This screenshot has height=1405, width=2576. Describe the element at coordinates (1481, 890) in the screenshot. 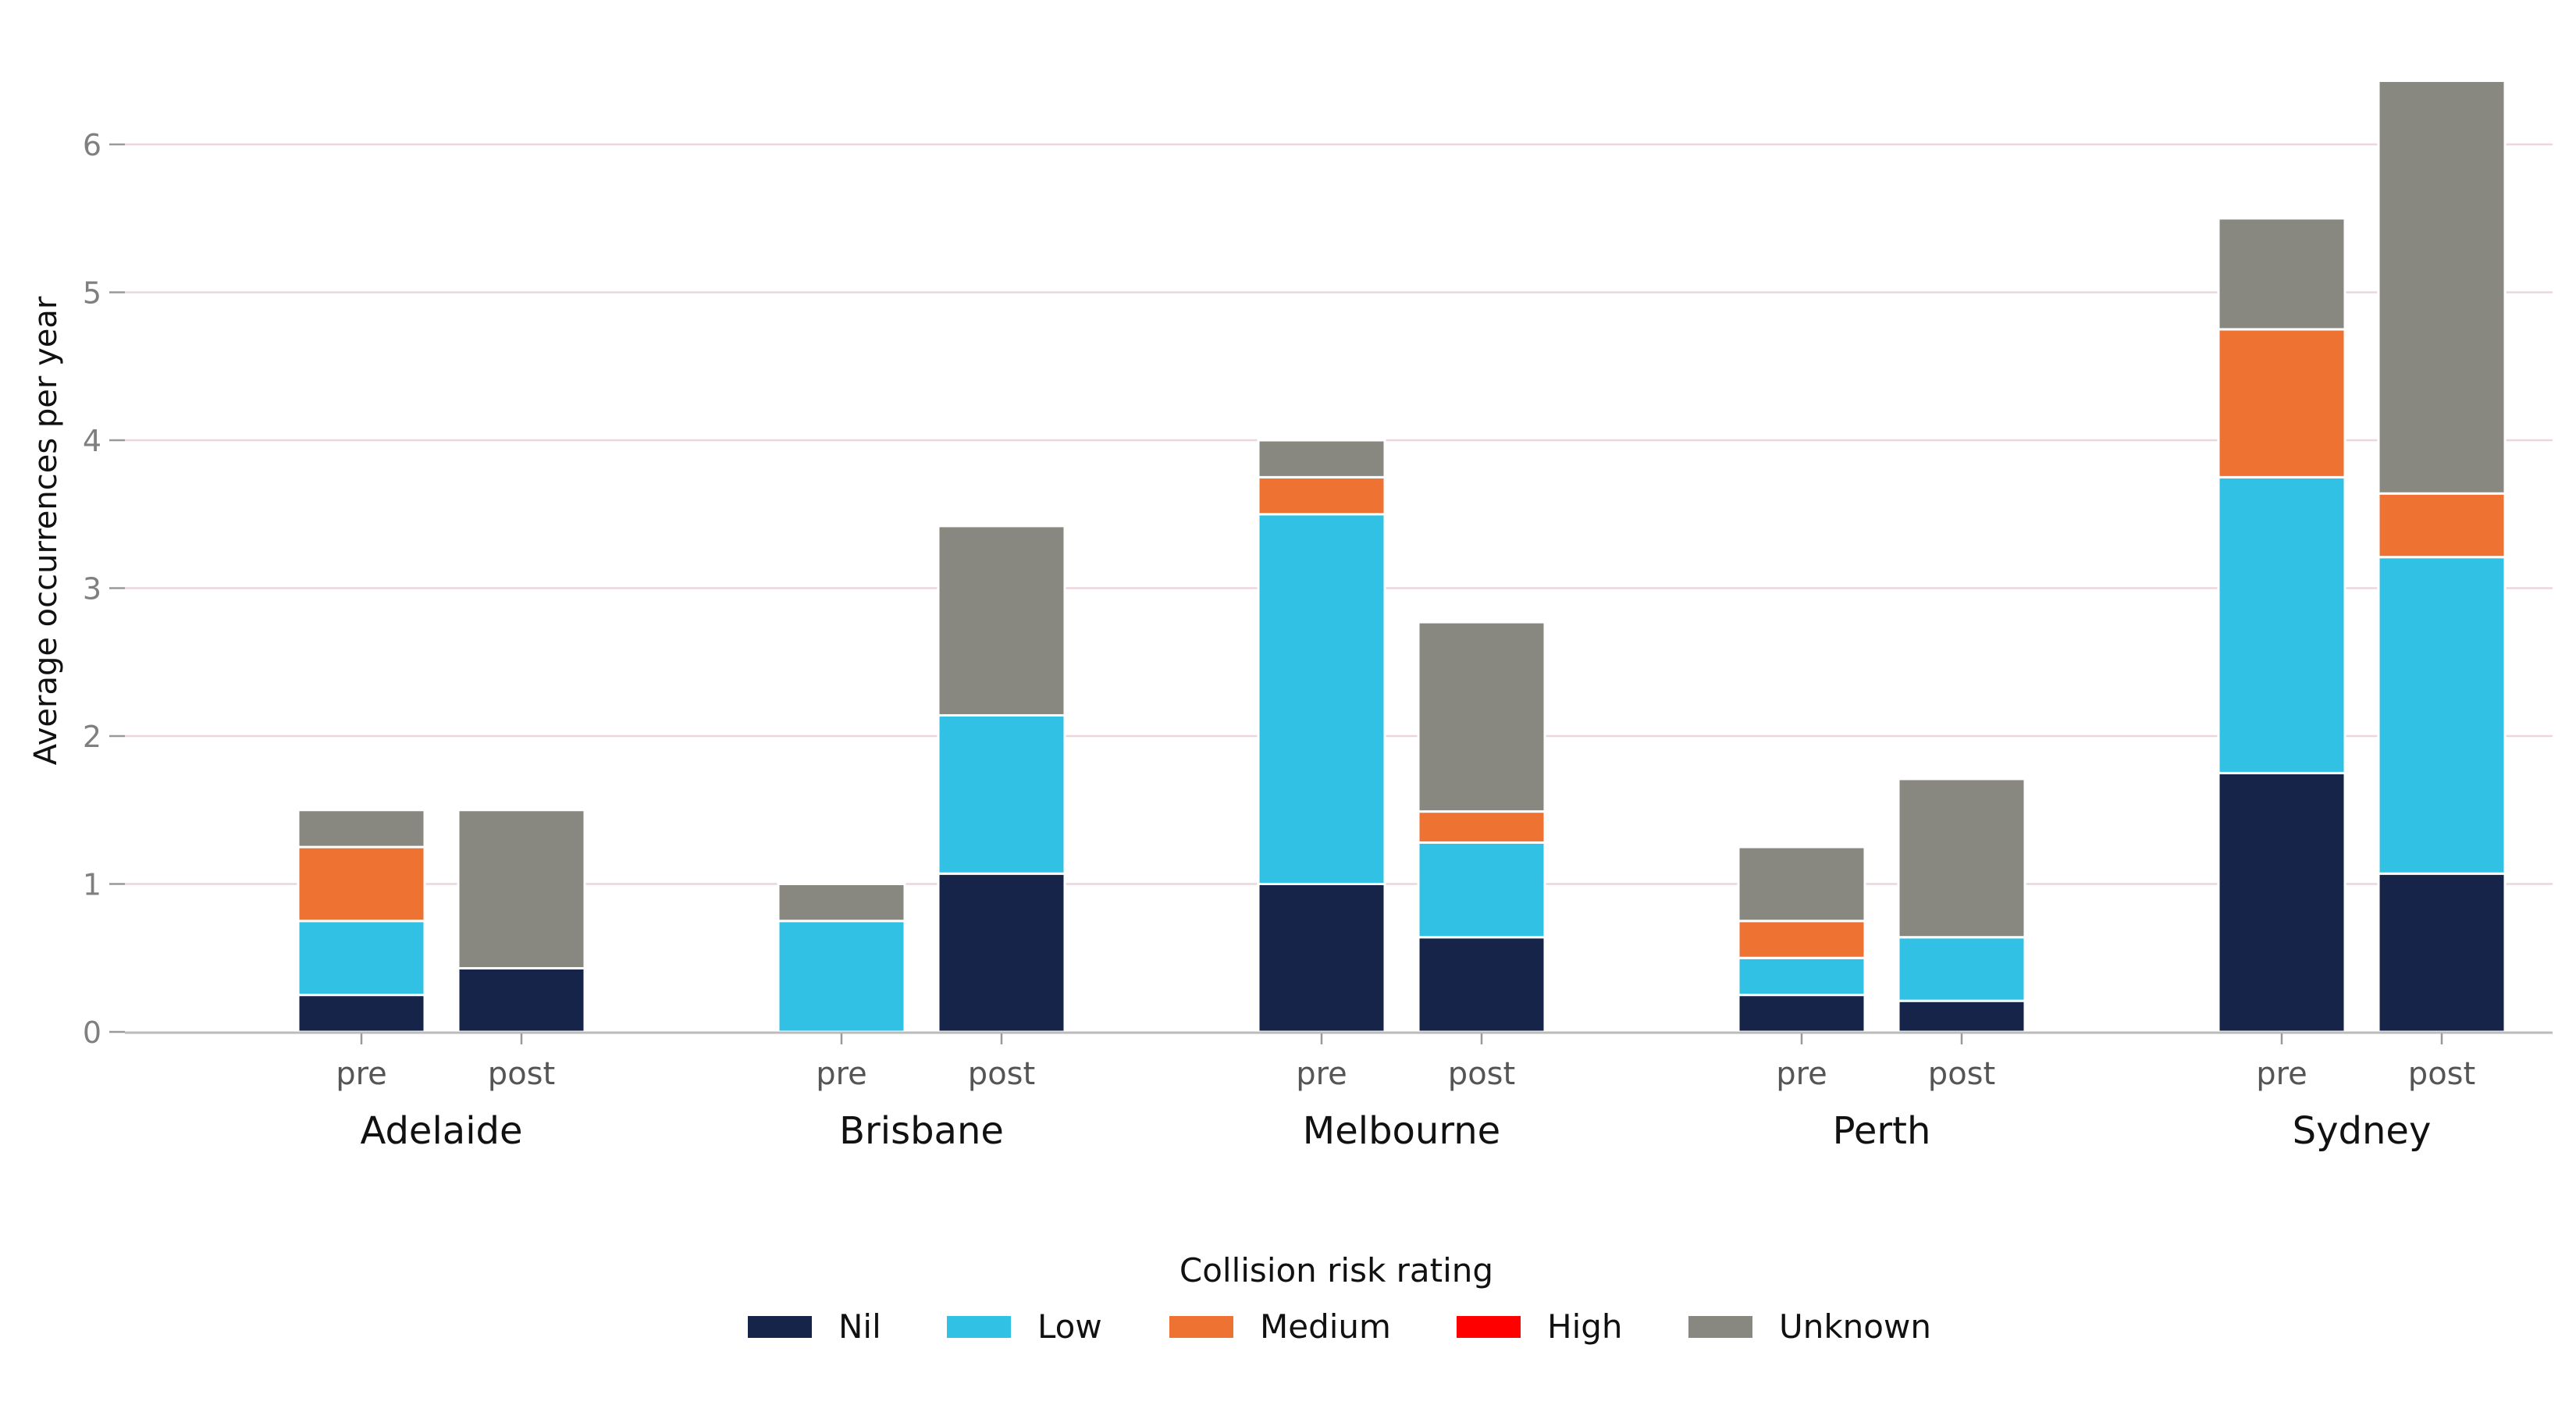

I see `bar-melbourne-post-low` at that location.